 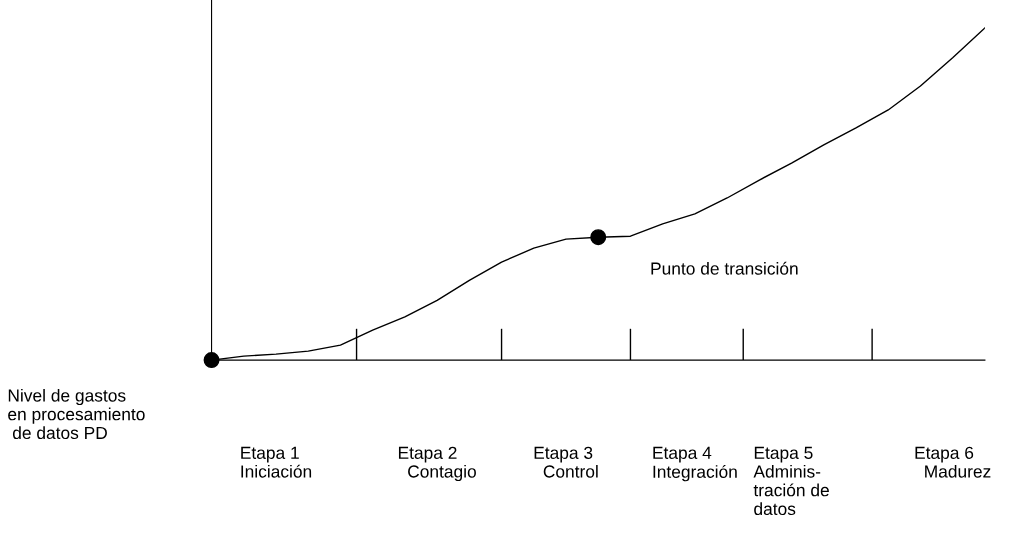 What do you see at coordinates (276, 462) in the screenshot?
I see `x-tick-label: Etapa 1 Iniciación` at bounding box center [276, 462].